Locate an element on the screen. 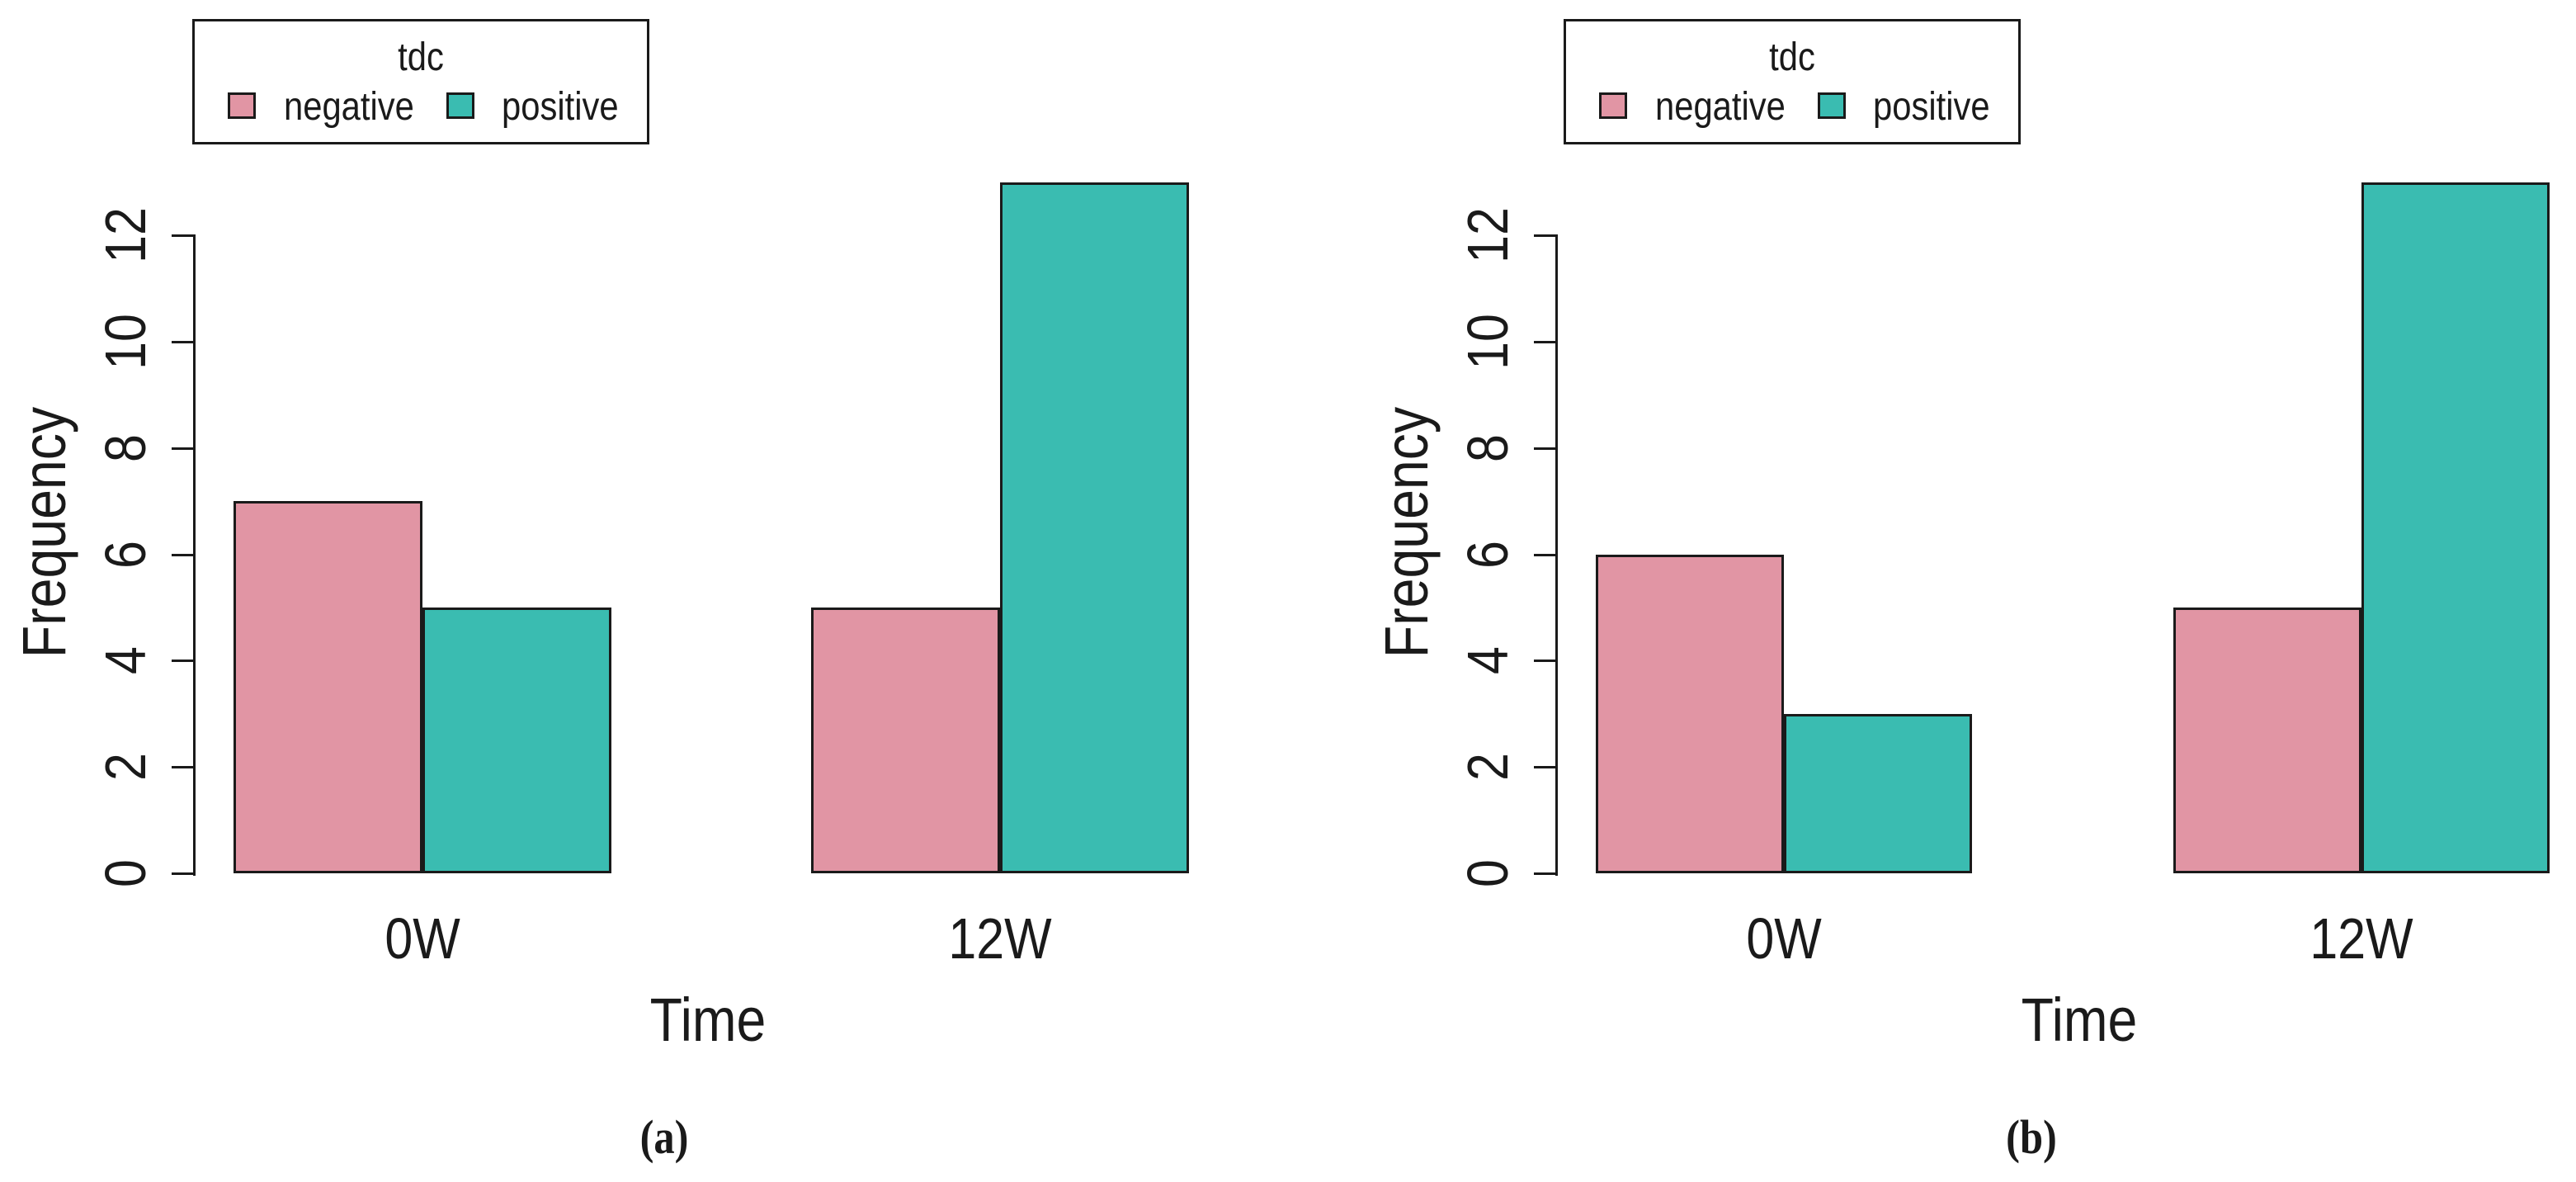 The height and width of the screenshot is (1182, 2576). panel-caption-b: (b) is located at coordinates (2032, 1137).